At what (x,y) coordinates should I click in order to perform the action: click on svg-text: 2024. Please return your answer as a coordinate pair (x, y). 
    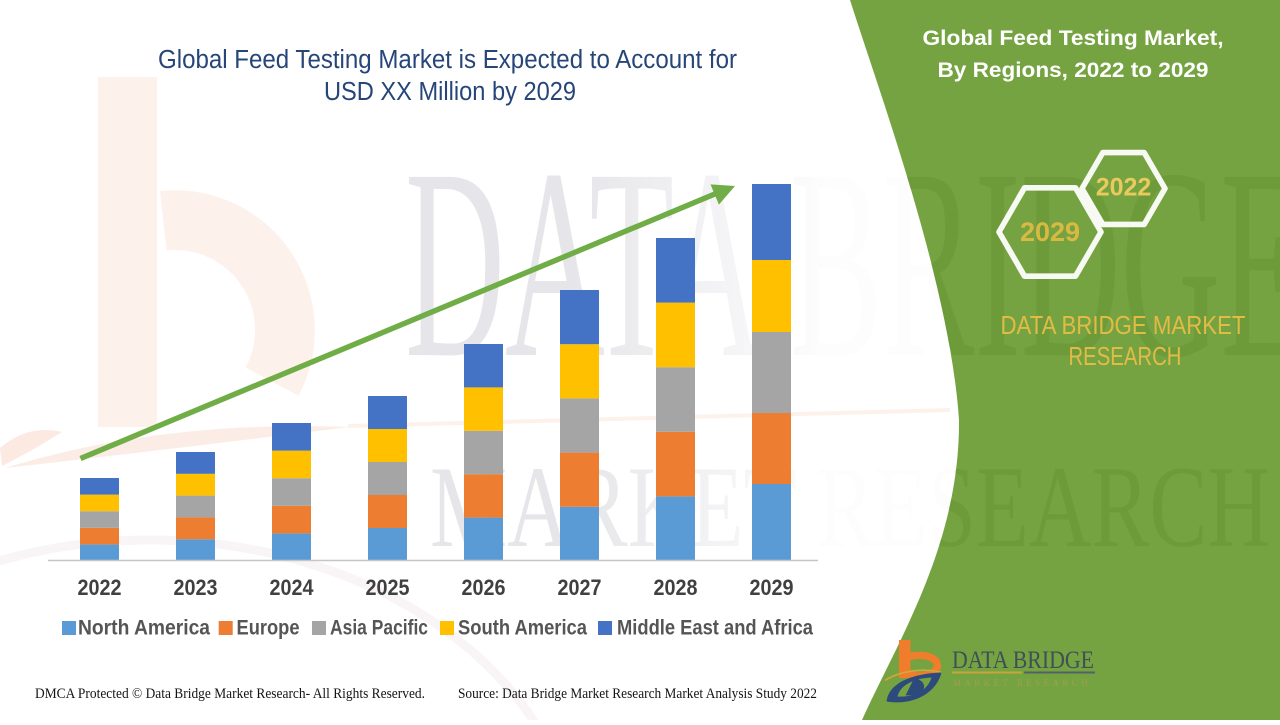
    Looking at the image, I should click on (292, 587).